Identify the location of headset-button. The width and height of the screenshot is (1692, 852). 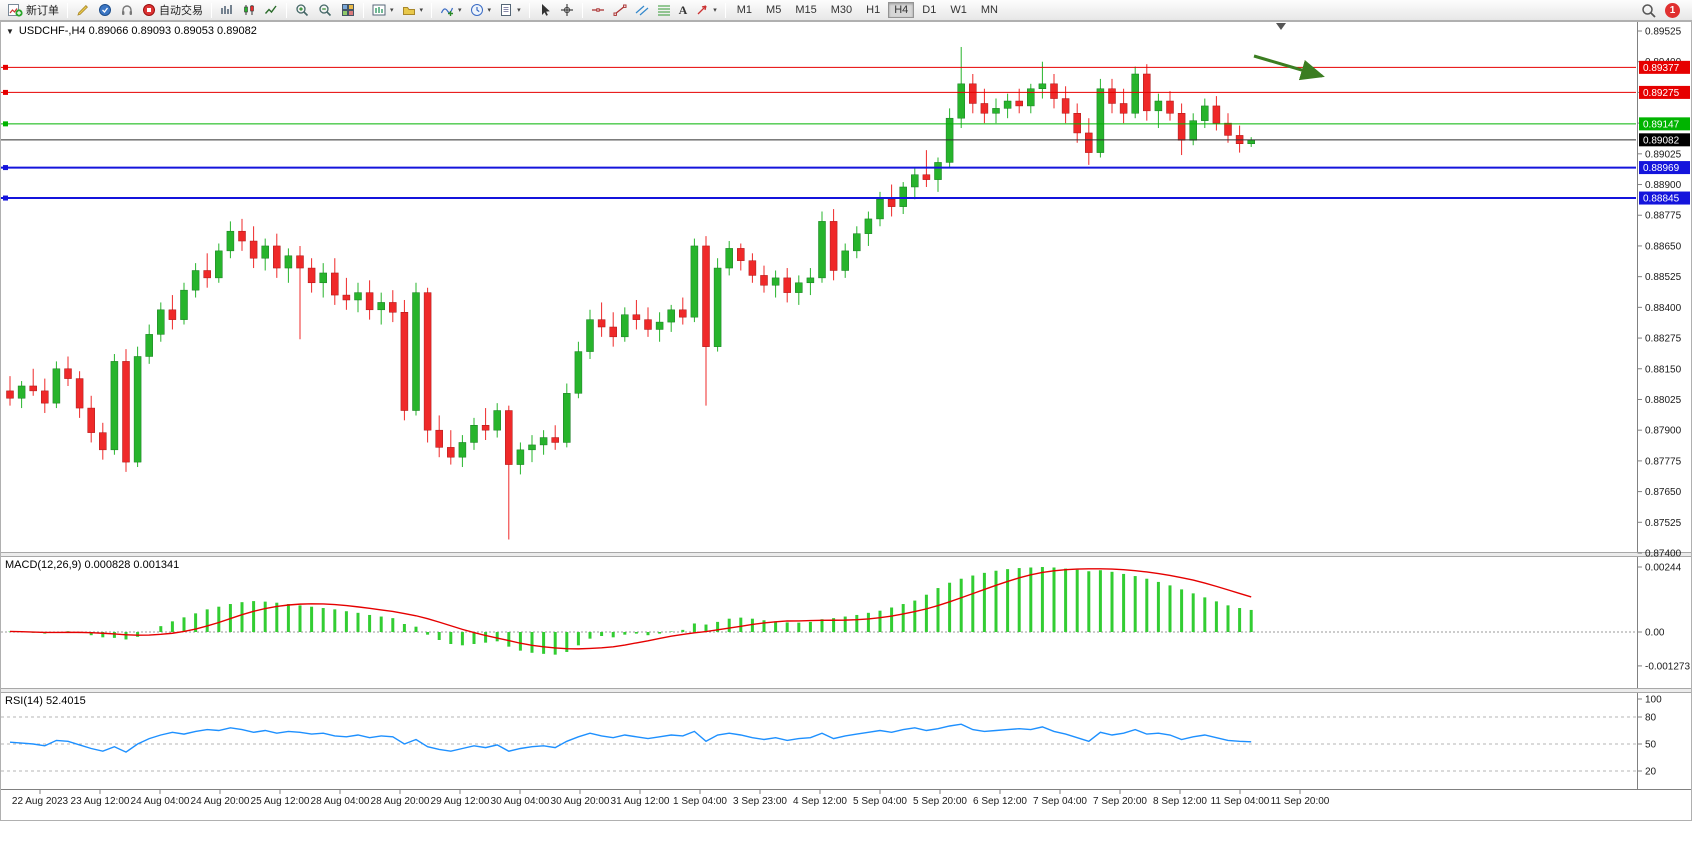
(127, 10).